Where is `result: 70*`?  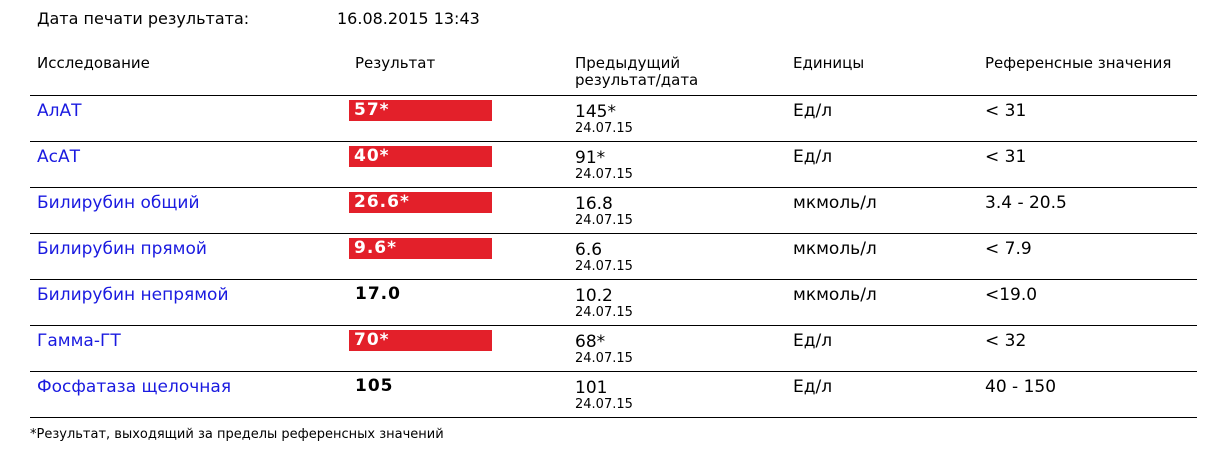 result: 70* is located at coordinates (420, 340).